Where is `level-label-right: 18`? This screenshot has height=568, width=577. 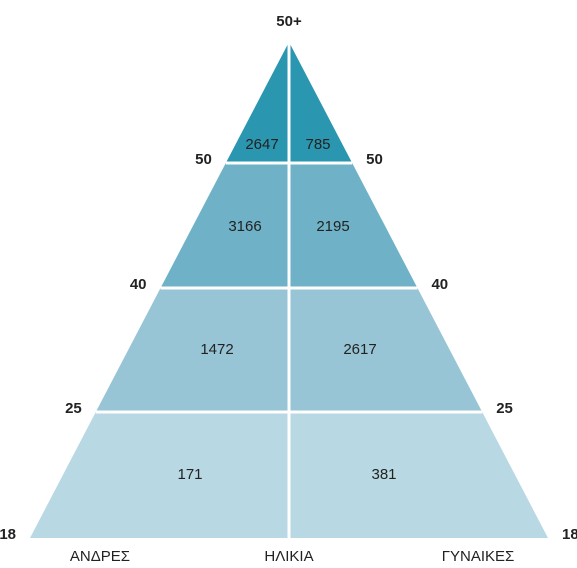 level-label-right: 18 is located at coordinates (569, 534).